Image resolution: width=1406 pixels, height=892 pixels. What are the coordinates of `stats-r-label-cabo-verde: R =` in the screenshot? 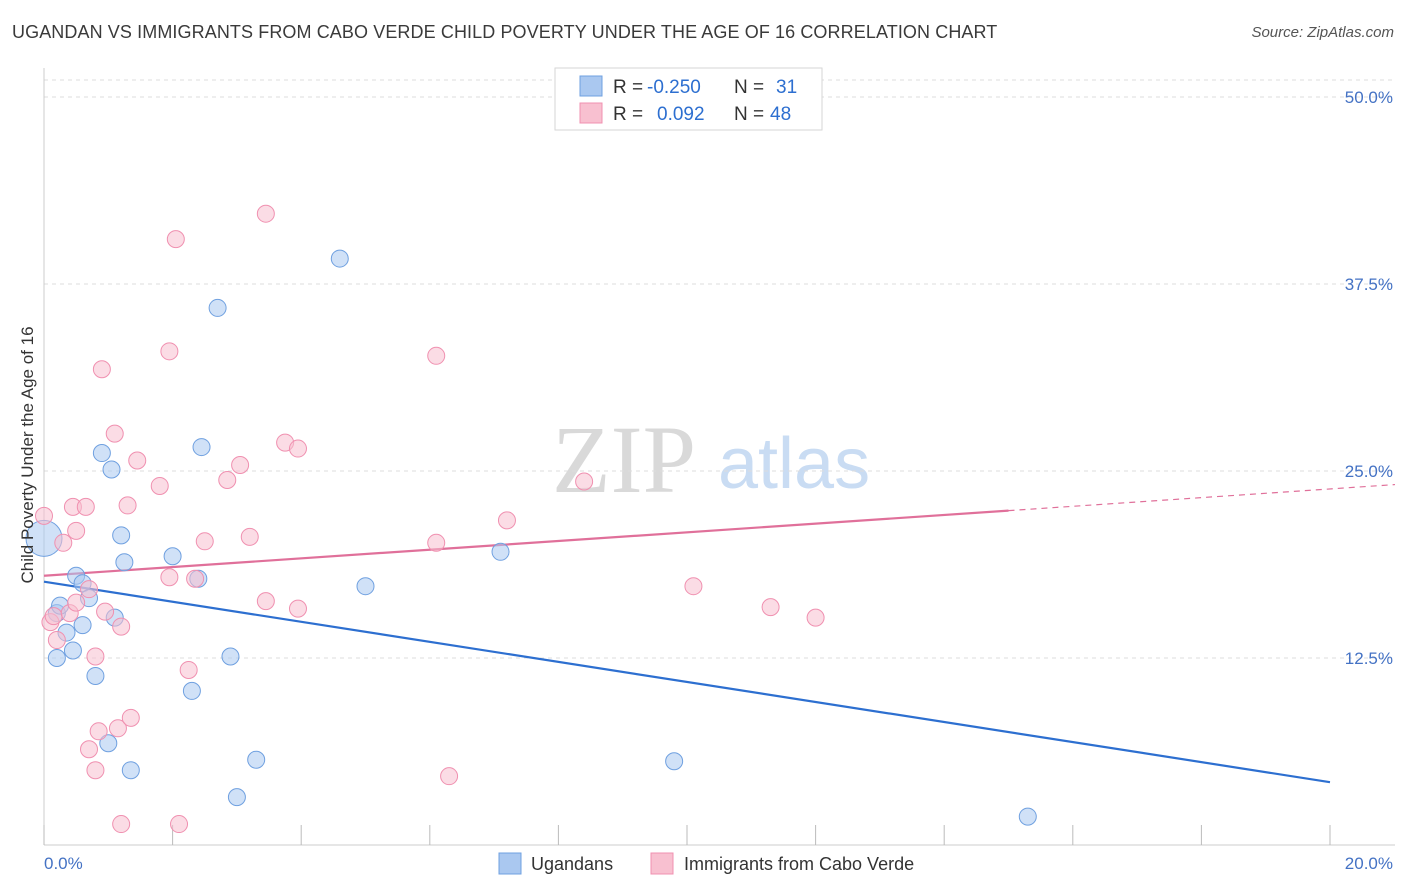 It's located at (628, 114).